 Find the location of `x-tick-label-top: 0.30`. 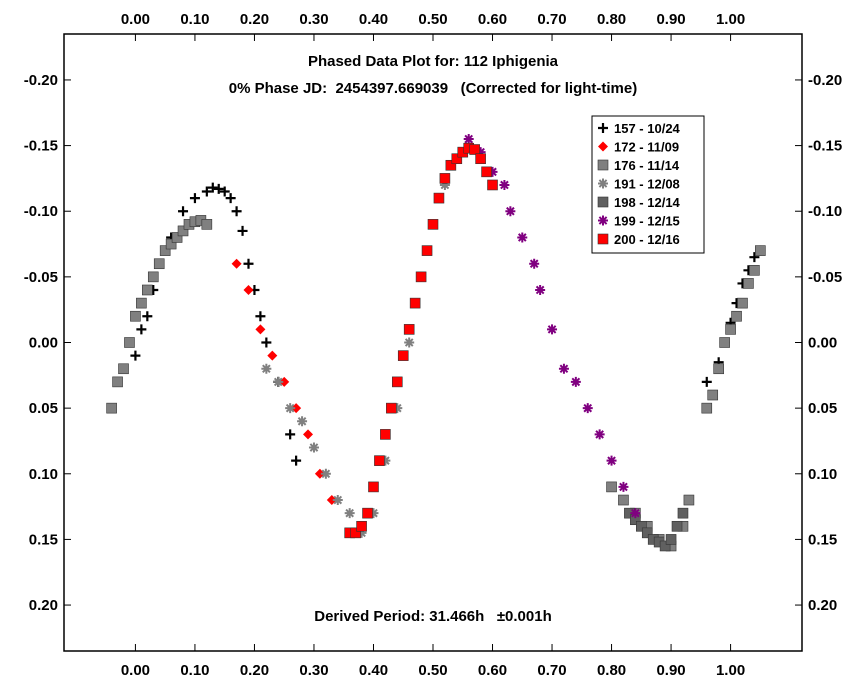

x-tick-label-top: 0.30 is located at coordinates (313, 19).